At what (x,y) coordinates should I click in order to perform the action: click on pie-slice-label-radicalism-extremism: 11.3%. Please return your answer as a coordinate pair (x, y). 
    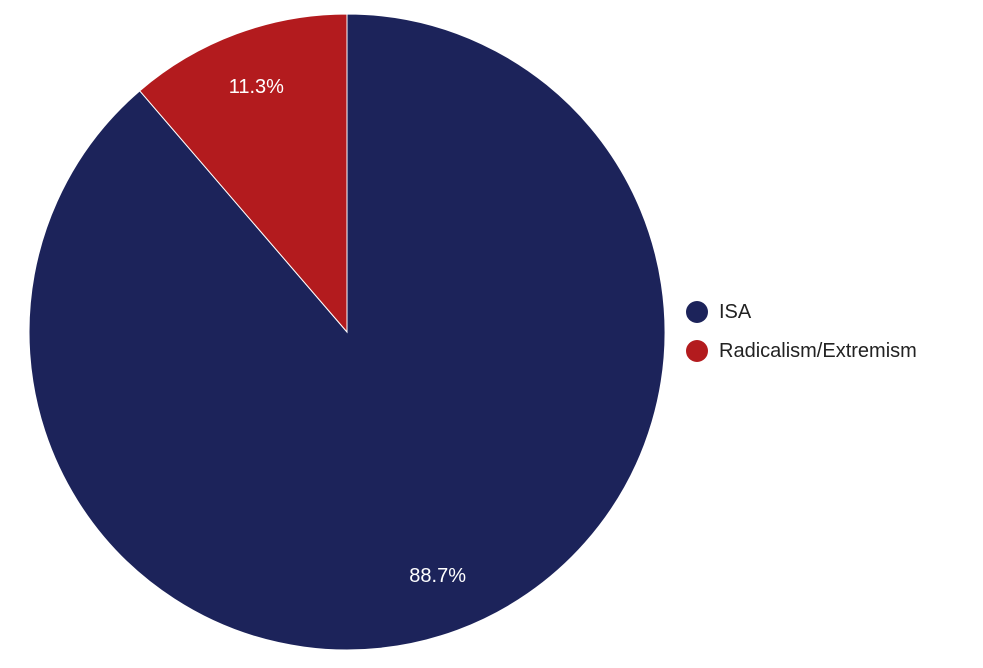
    Looking at the image, I should click on (256, 87).